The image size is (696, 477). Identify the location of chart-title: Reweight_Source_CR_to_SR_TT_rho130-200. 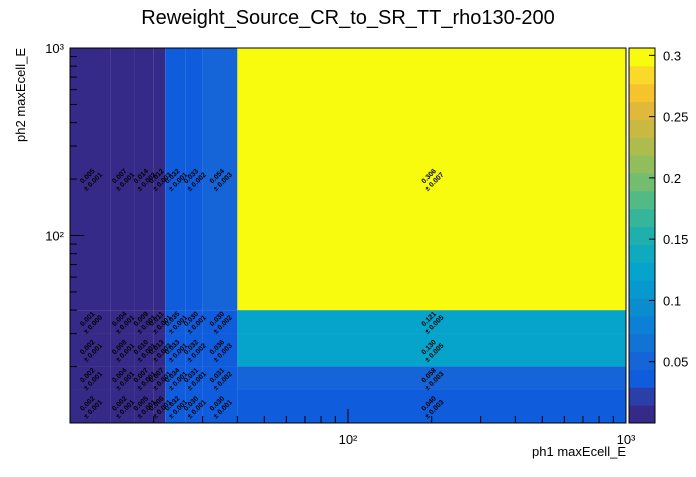
(348, 18).